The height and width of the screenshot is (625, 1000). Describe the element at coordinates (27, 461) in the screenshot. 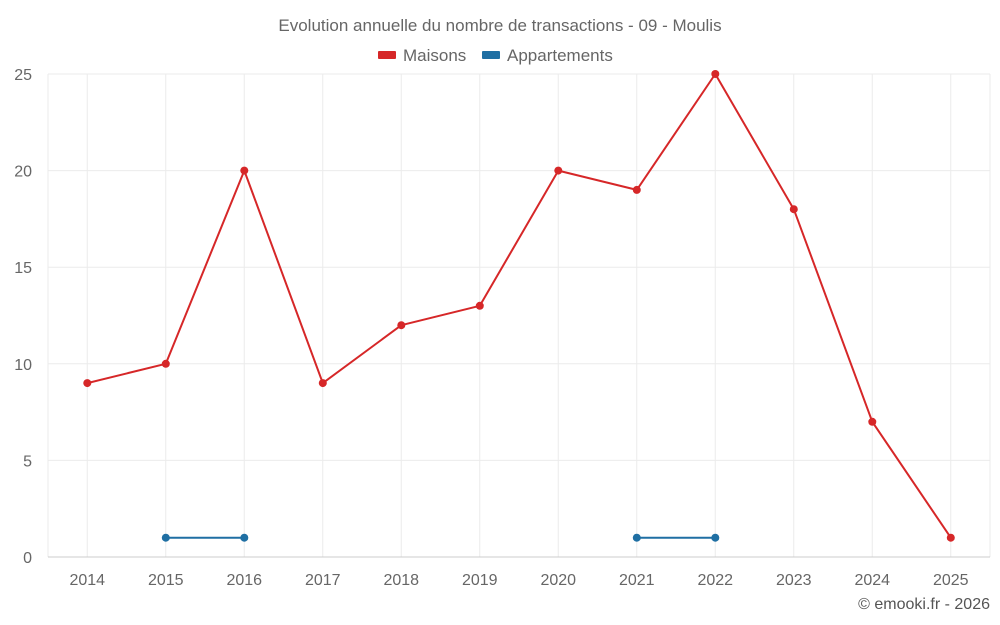

I see `y-tick-label: 5` at that location.